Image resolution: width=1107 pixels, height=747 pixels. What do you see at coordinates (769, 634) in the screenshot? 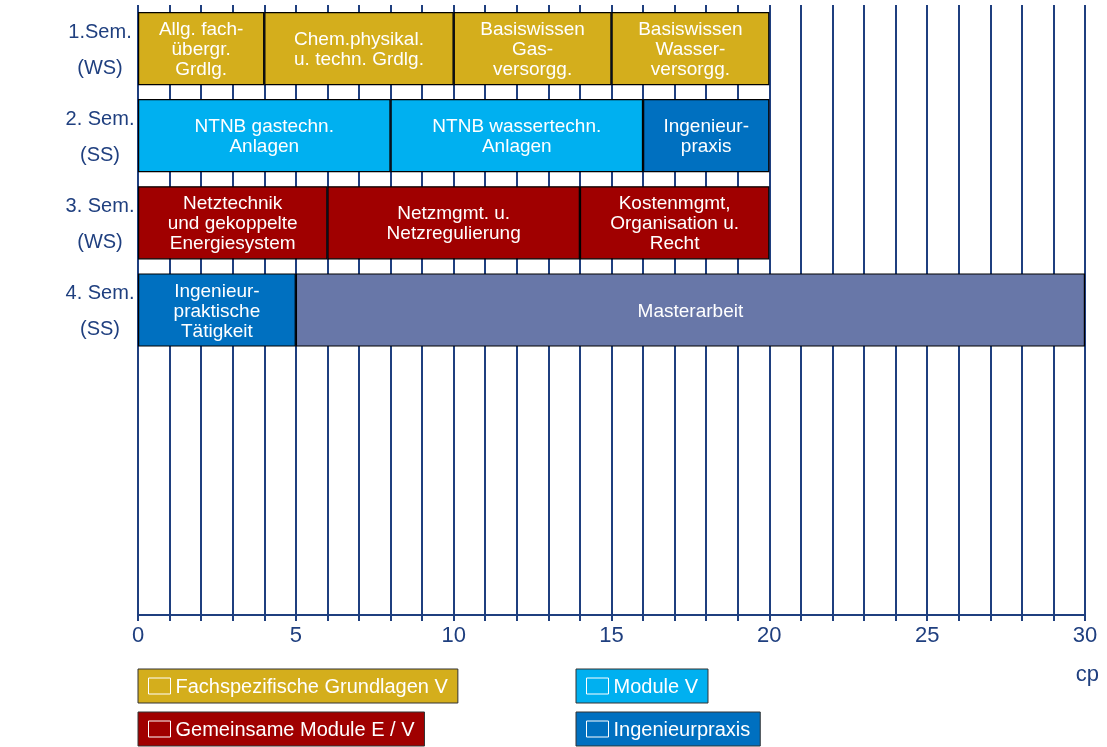
I see `x-tick-label: 20` at bounding box center [769, 634].